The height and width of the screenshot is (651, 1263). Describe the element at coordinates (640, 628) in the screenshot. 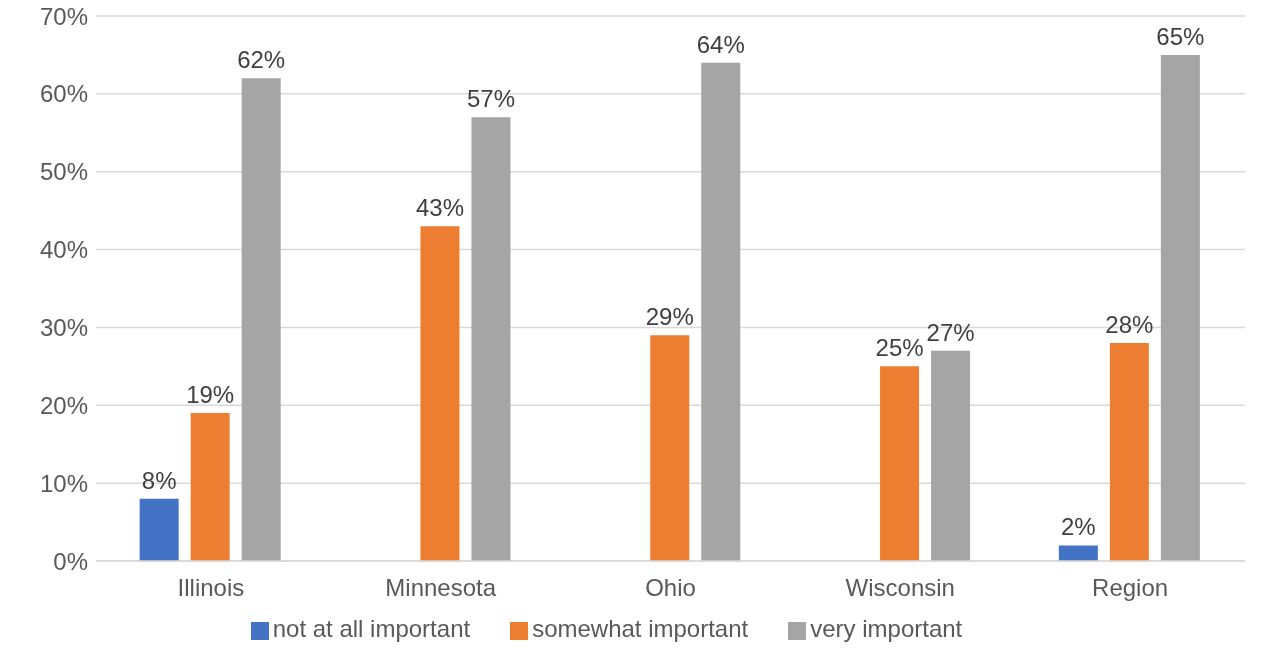

I see `legend-label: somewhat important` at that location.